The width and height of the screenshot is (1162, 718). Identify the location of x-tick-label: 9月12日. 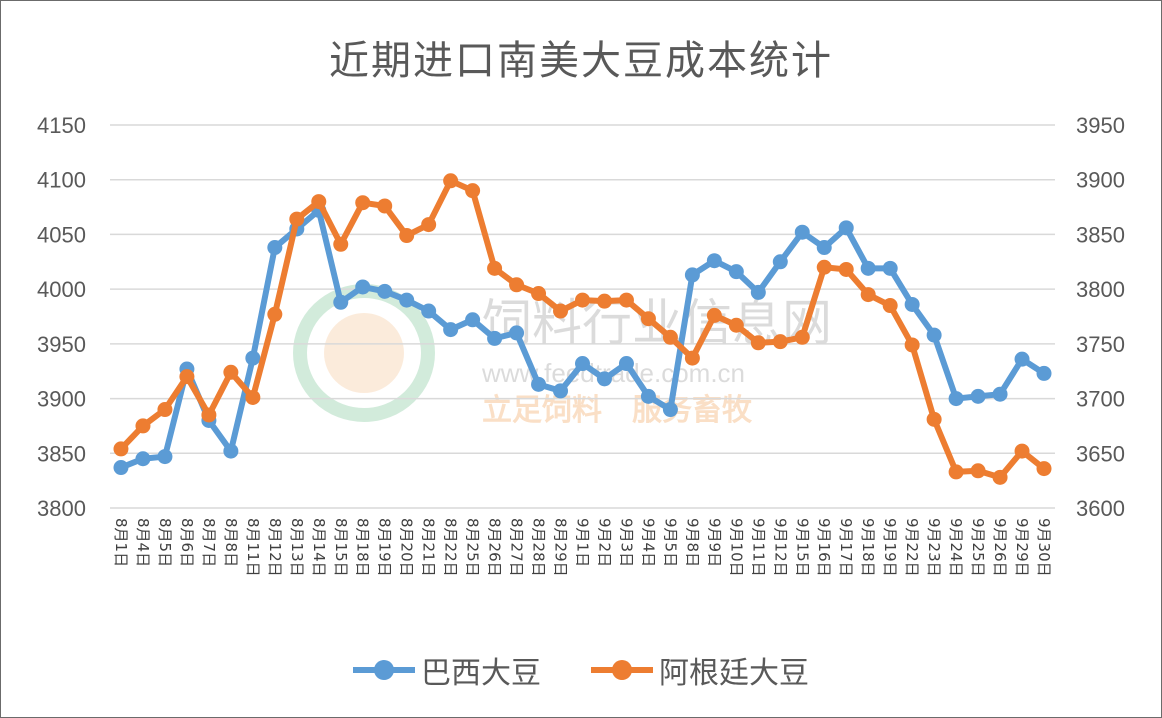
(780, 547).